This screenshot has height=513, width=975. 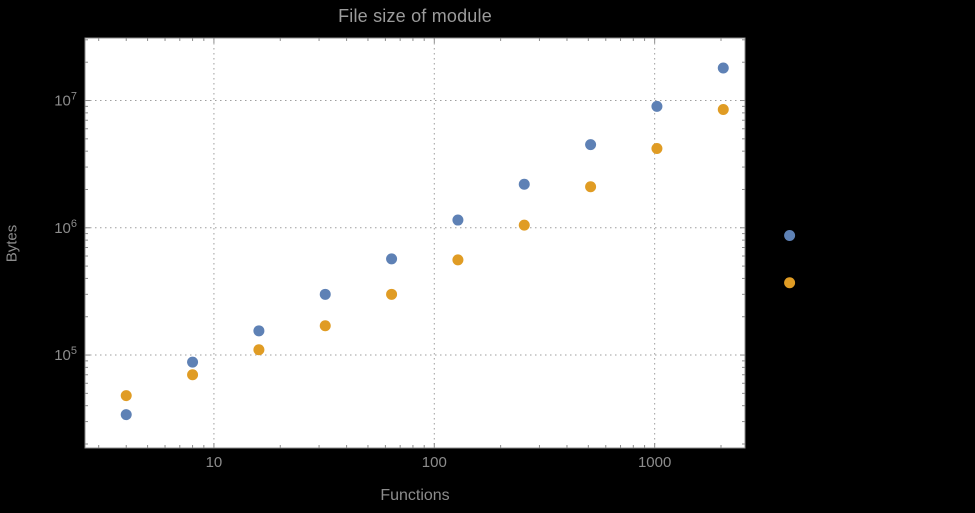 What do you see at coordinates (654, 462) in the screenshot?
I see `x-tick-label: 1000` at bounding box center [654, 462].